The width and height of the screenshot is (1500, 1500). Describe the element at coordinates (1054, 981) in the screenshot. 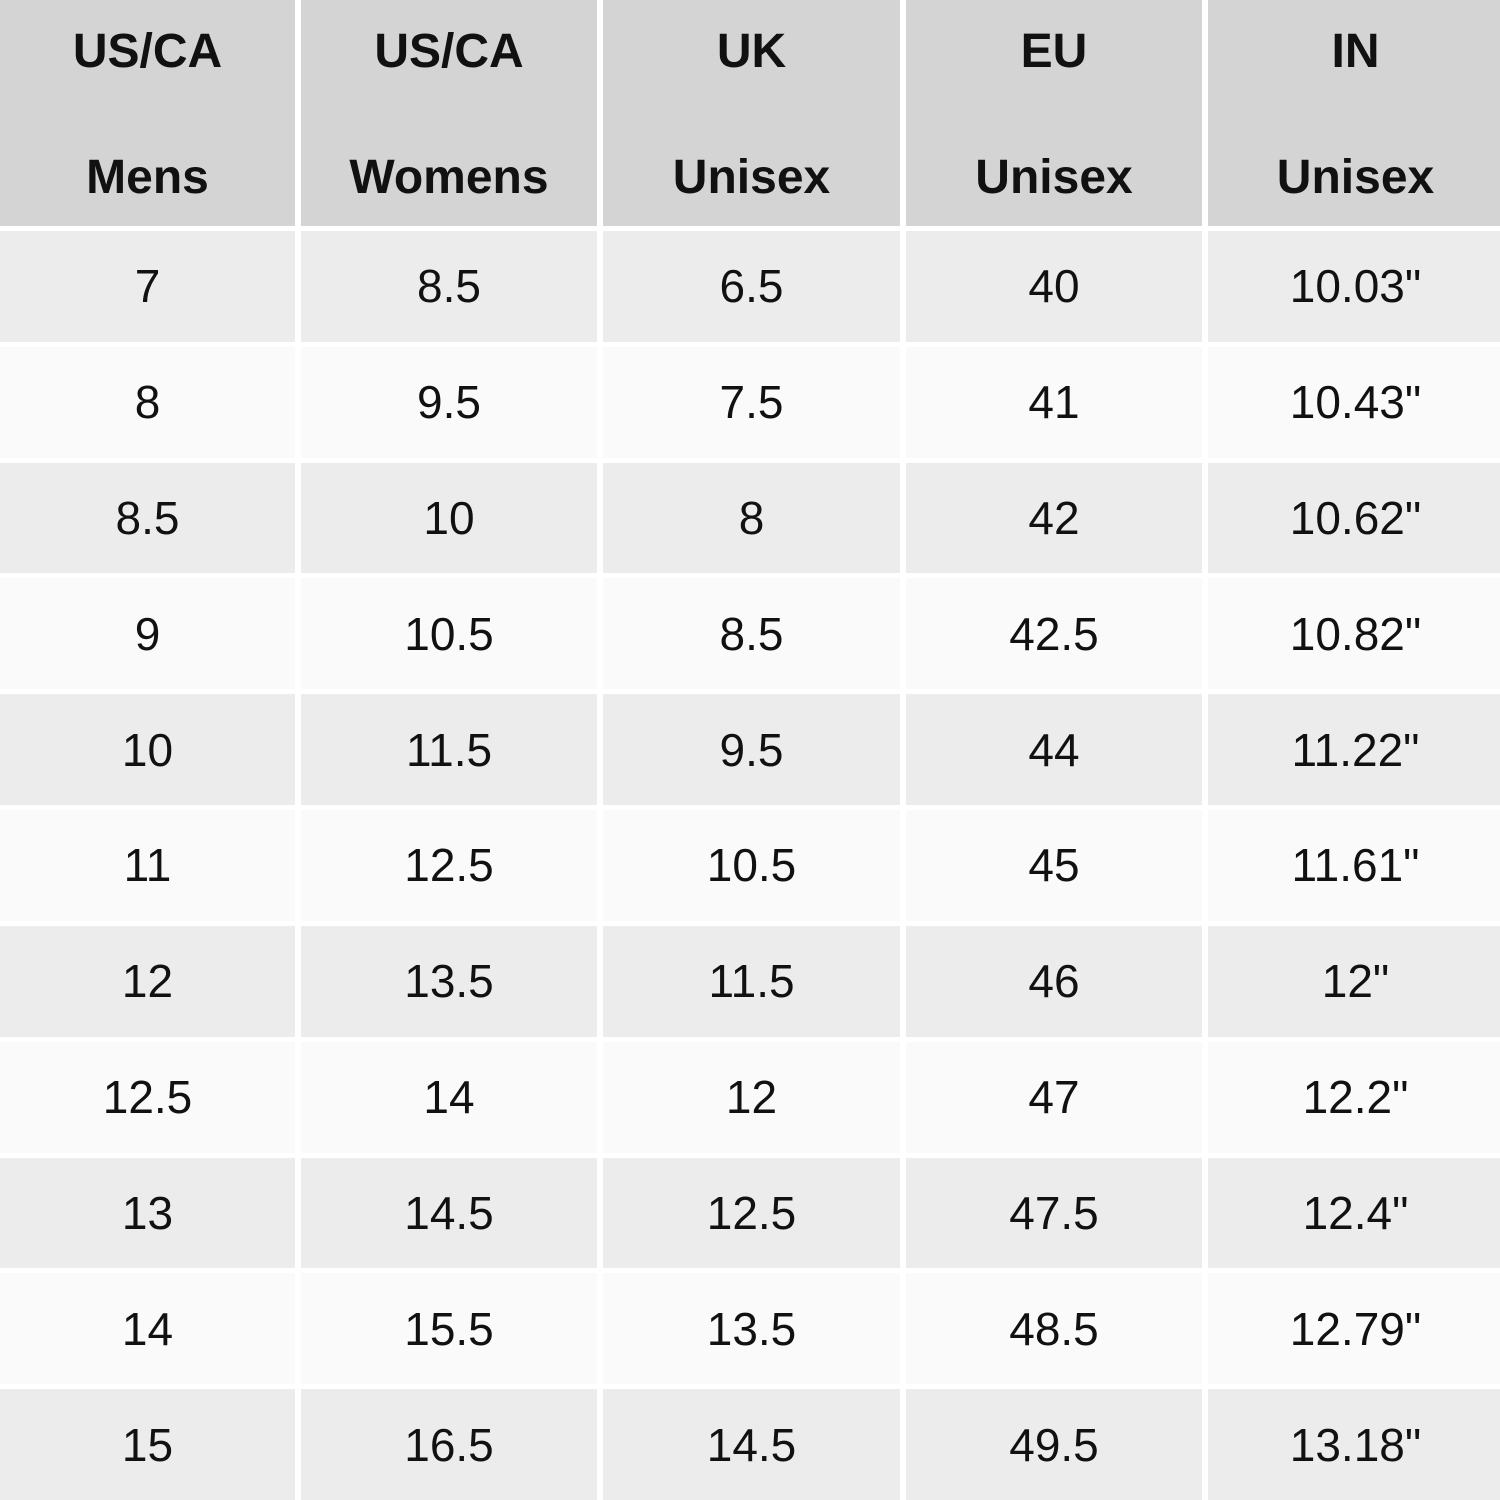

I see `table-cell: 46` at that location.